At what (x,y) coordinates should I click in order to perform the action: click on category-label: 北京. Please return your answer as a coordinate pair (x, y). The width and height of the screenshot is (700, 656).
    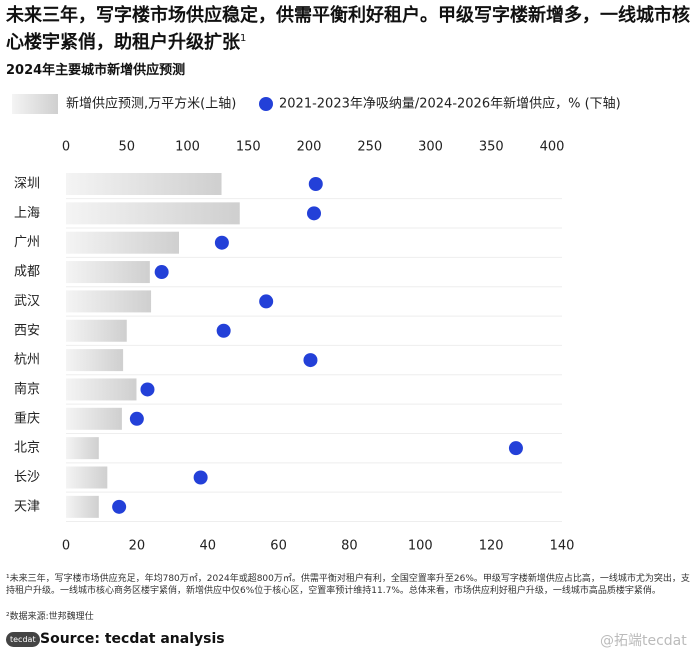
    Looking at the image, I should click on (27, 448).